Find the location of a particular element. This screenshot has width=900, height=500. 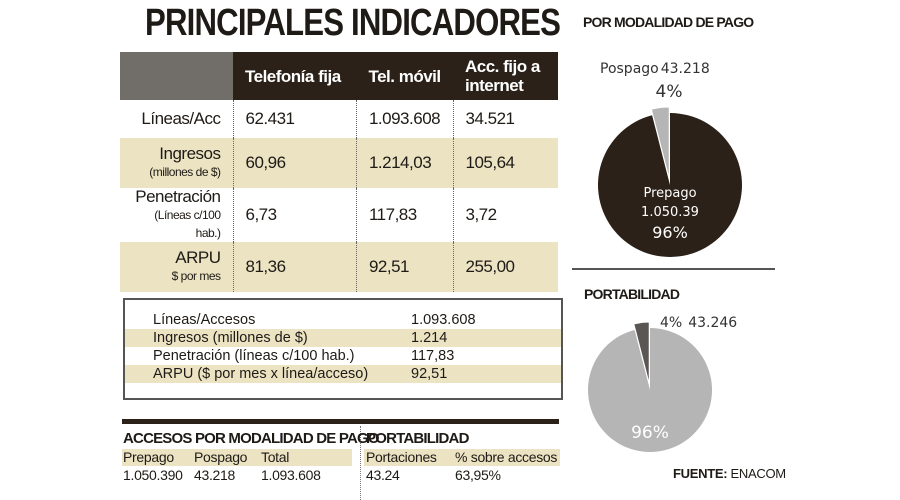

accesos-value: 1.050.390 is located at coordinates (153, 475).